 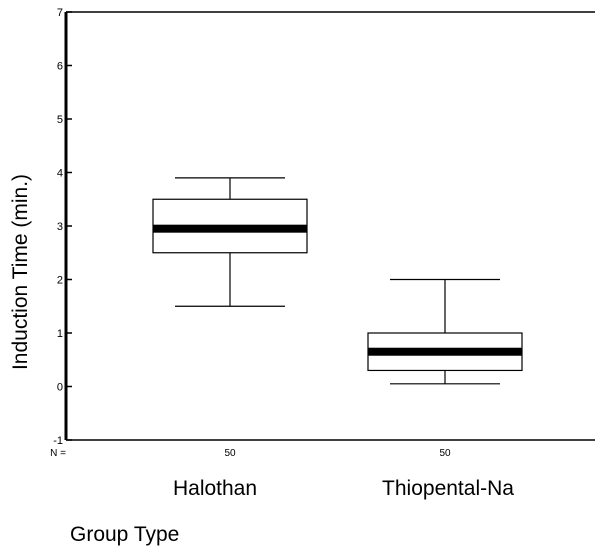 What do you see at coordinates (58, 441) in the screenshot?
I see `y-tick-label: -1` at bounding box center [58, 441].